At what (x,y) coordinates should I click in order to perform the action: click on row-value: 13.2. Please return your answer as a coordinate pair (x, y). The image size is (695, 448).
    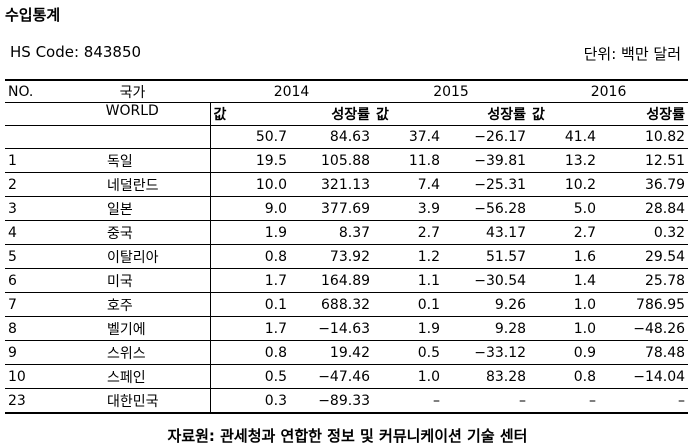
    Looking at the image, I should click on (564, 160).